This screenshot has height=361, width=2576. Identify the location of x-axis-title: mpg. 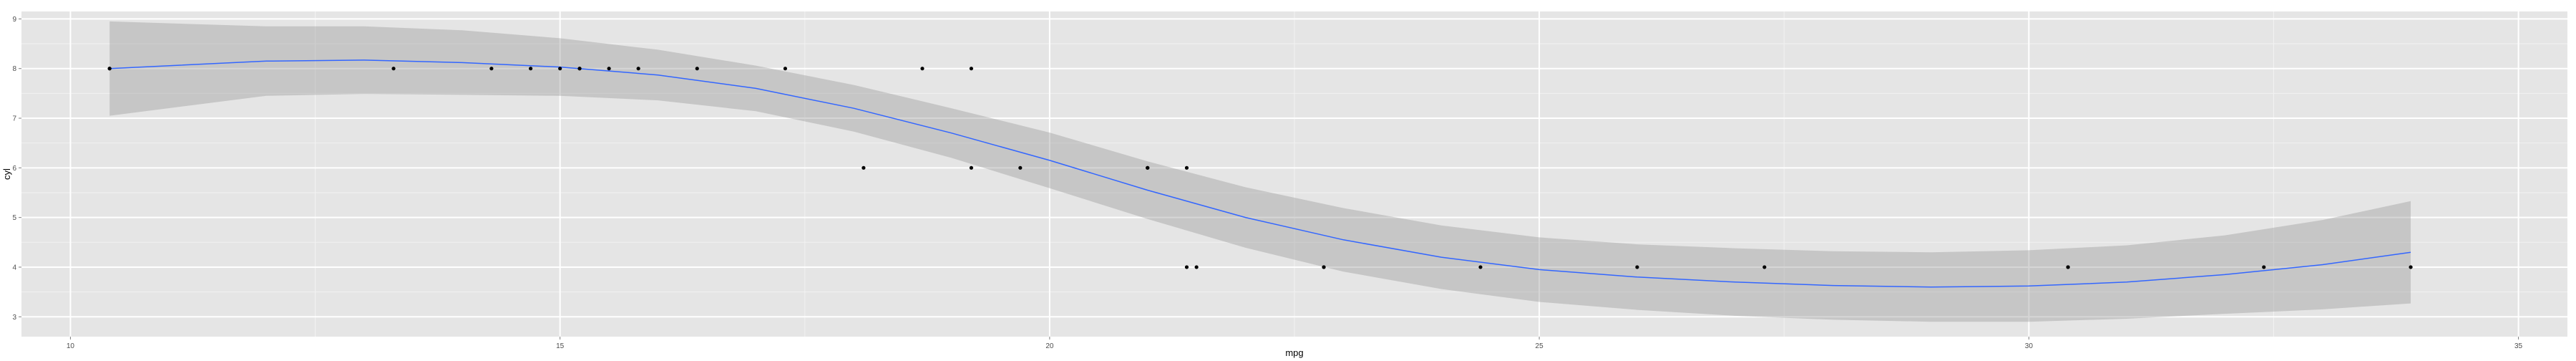
(1294, 352).